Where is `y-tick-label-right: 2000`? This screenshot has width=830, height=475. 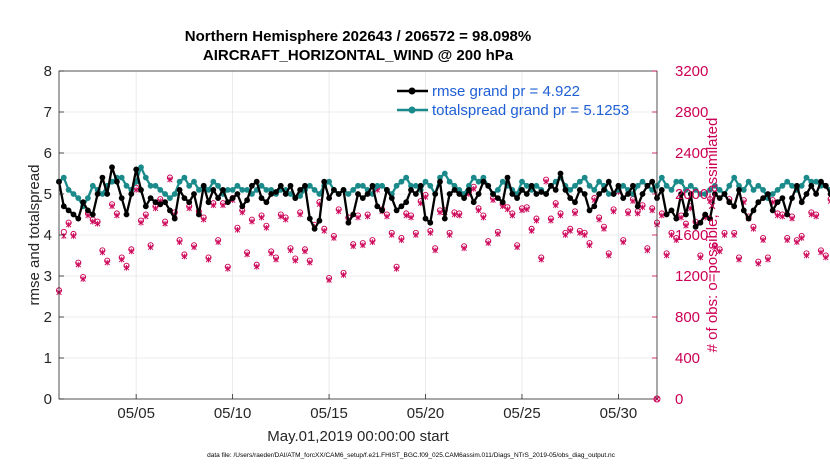
y-tick-label-right: 2000 is located at coordinates (691, 194).